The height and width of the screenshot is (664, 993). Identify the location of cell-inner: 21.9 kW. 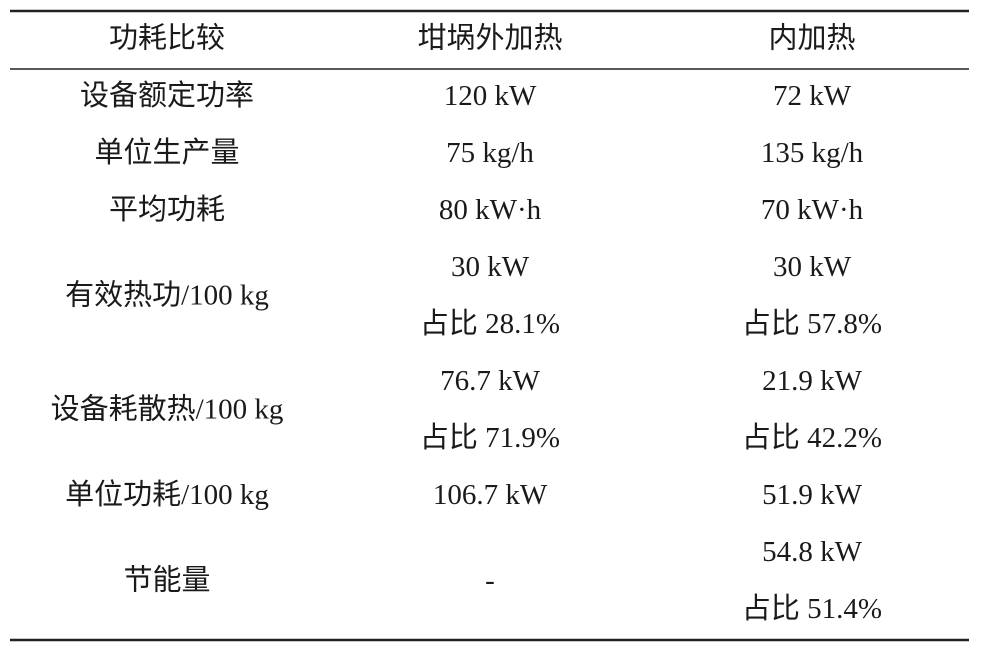
(812, 381).